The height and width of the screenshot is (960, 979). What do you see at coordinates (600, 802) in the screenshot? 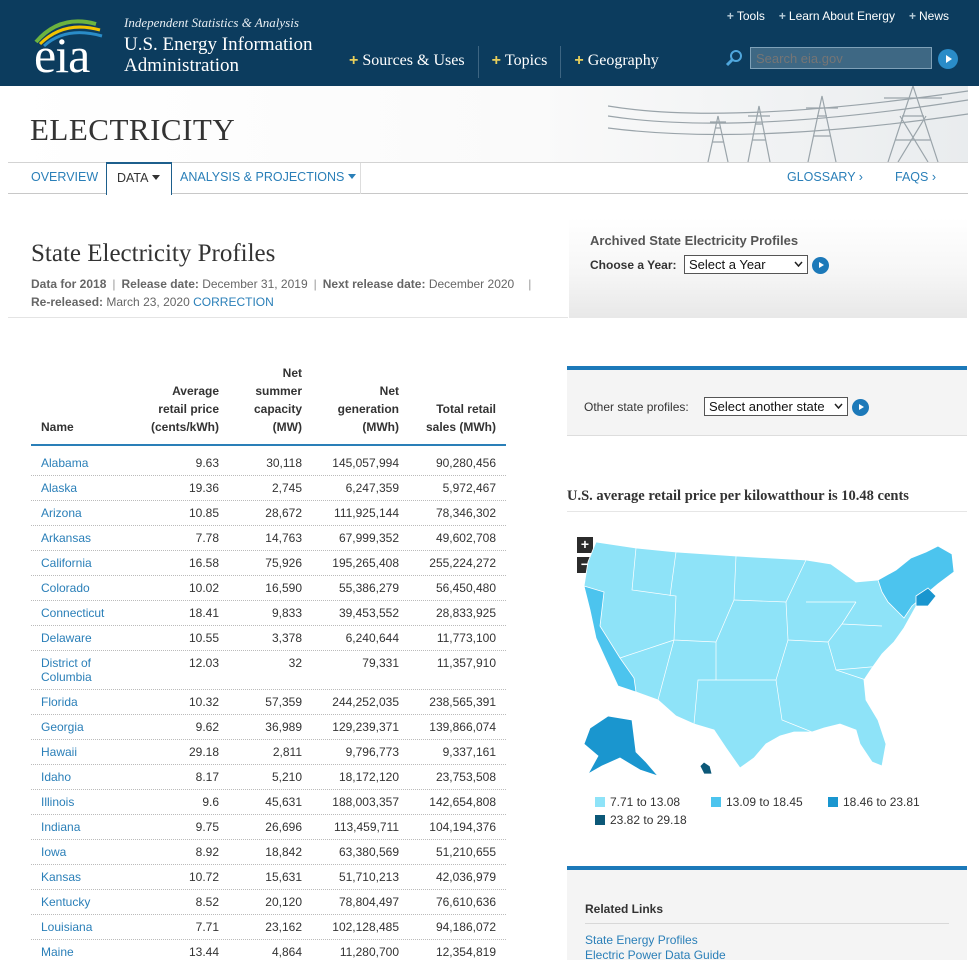
I see `legend-swatch` at bounding box center [600, 802].